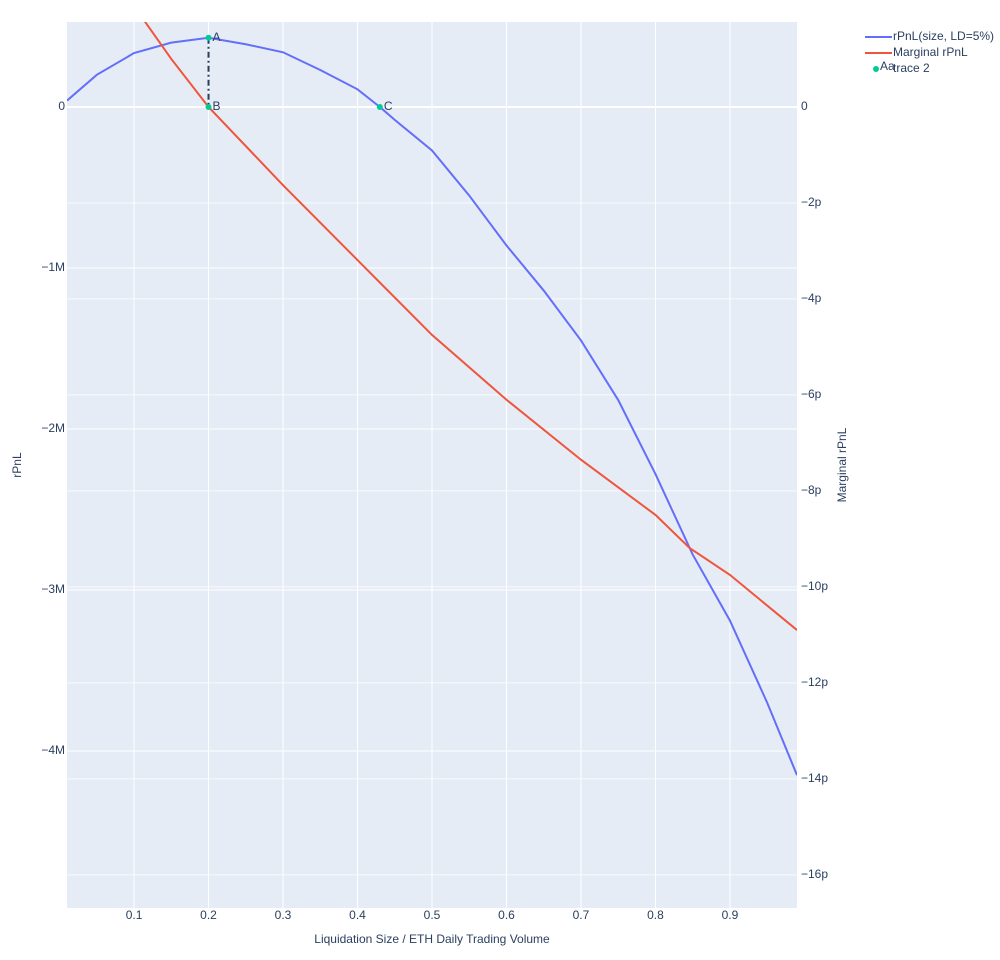 The height and width of the screenshot is (960, 1000). What do you see at coordinates (53, 589) in the screenshot?
I see `y-tick-label: −3M` at bounding box center [53, 589].